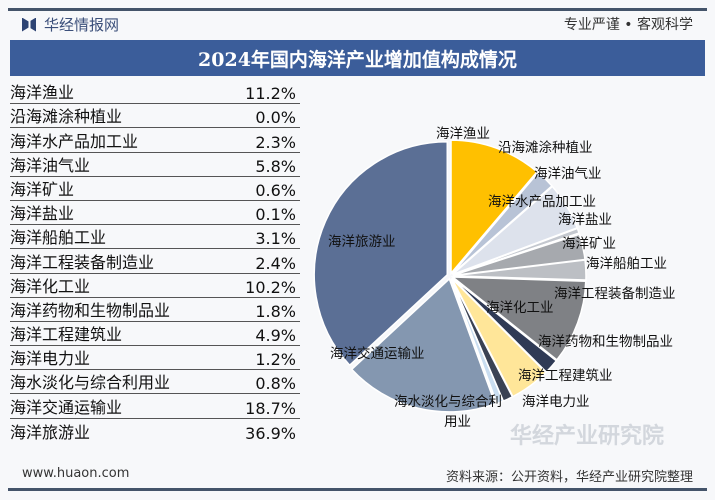  Describe the element at coordinates (76, 473) in the screenshot. I see `footer-url: www.huaon.com` at that location.